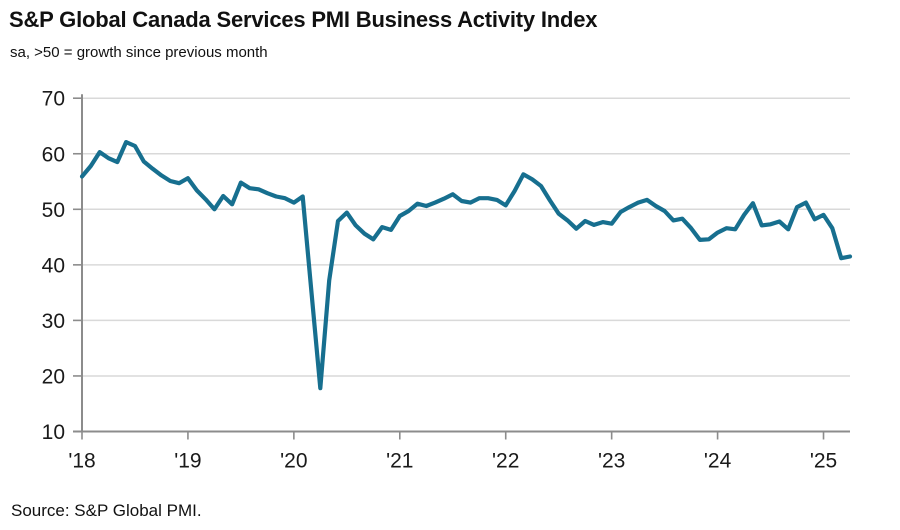 The height and width of the screenshot is (530, 900). Describe the element at coordinates (53, 376) in the screenshot. I see `y-tick-label: 20` at that location.